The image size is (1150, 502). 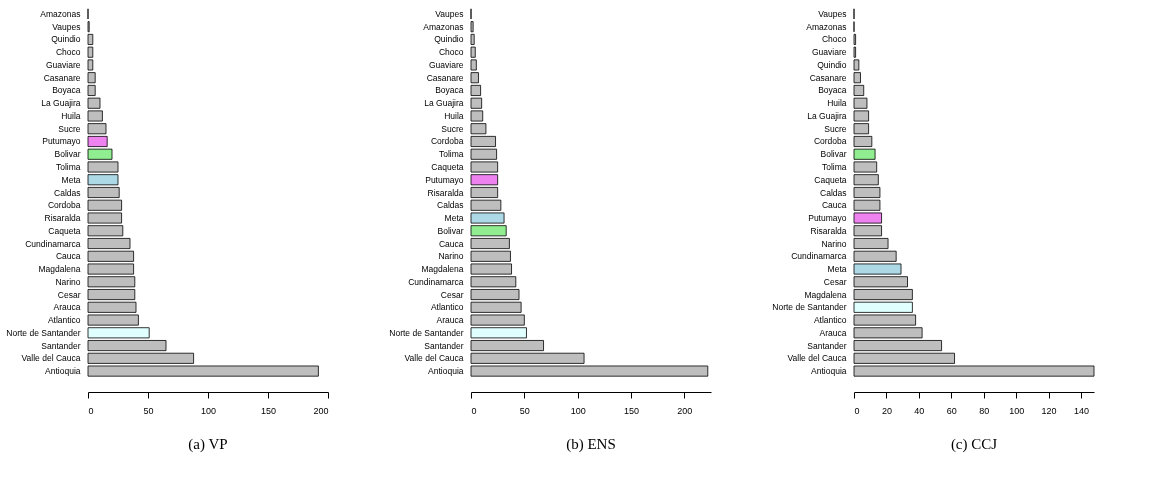 I want to click on text: (b) ENS, so click(x=591, y=444).